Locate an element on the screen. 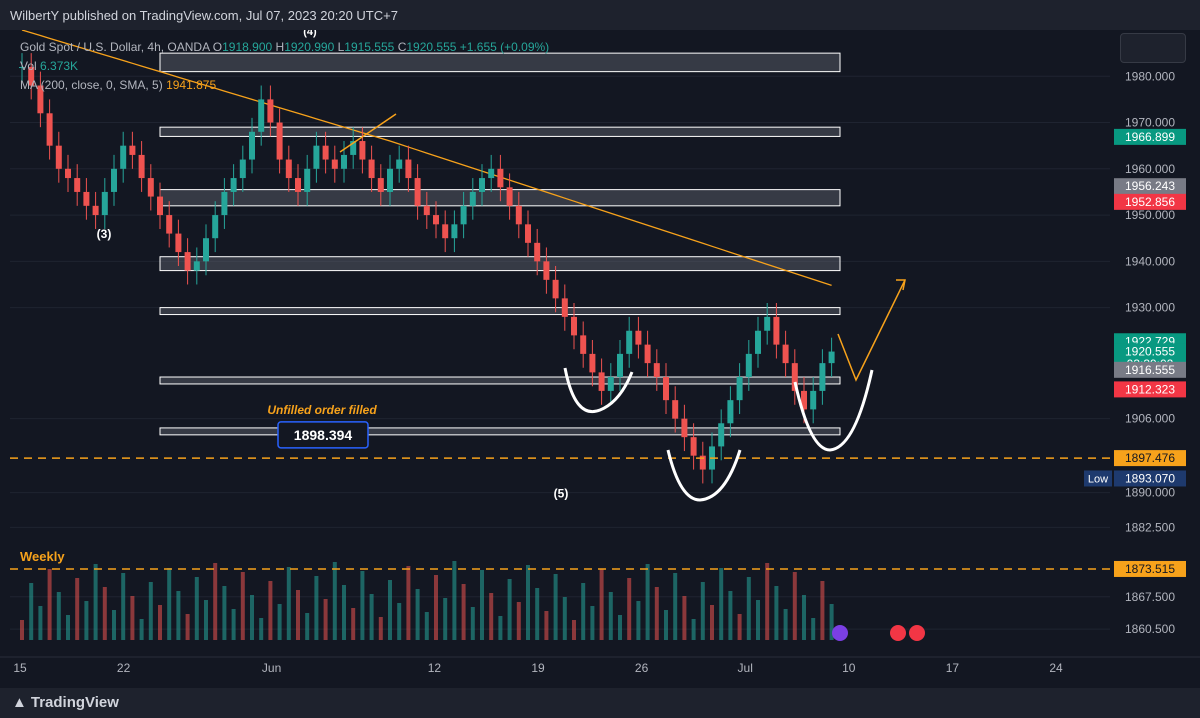 This screenshot has height=718, width=1200. open-value: 1918.900 is located at coordinates (247, 47).